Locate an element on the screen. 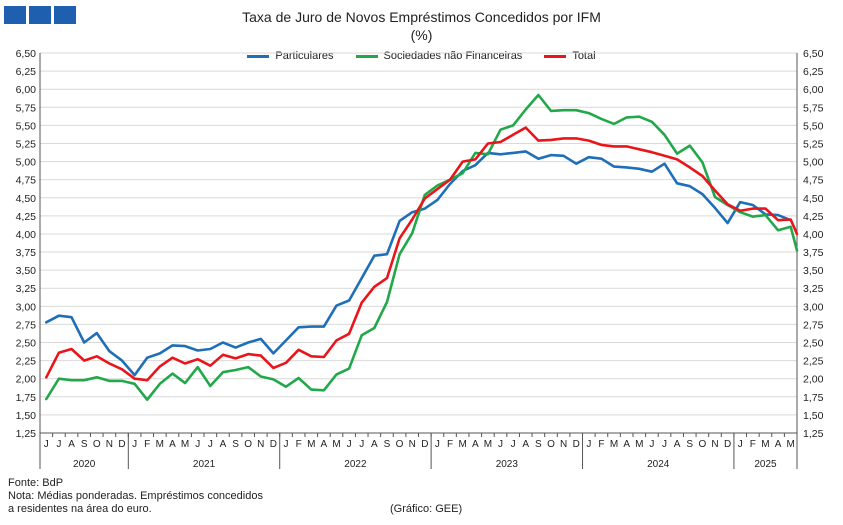  y-tick-label-right: 4,75 is located at coordinates (813, 181).